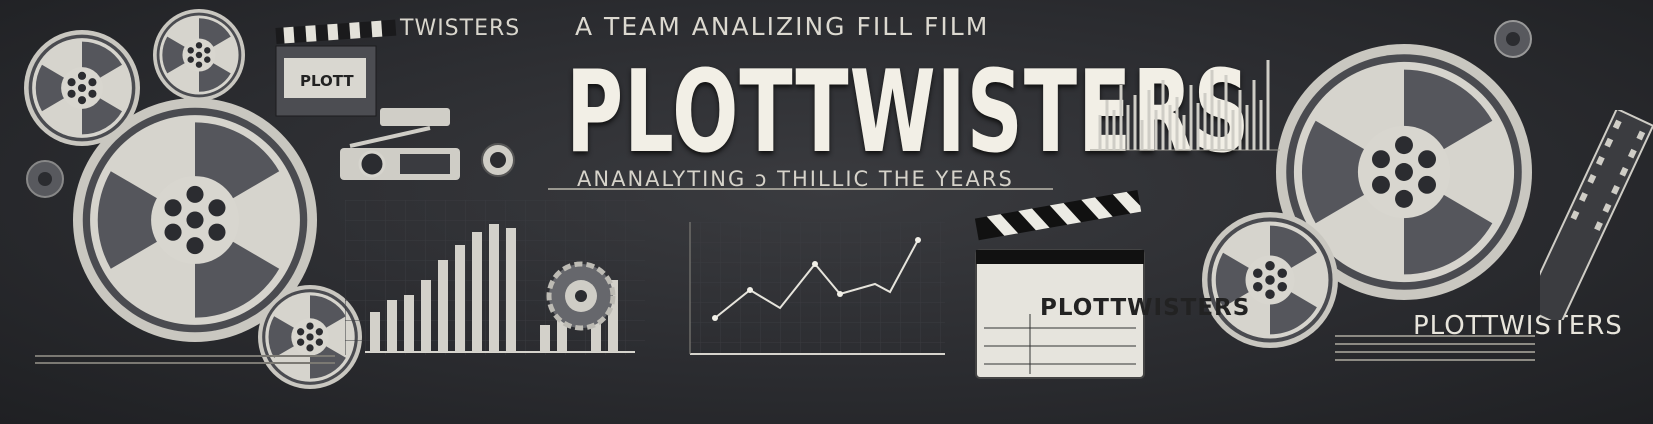 The width and height of the screenshot is (1653, 424). Describe the element at coordinates (800, 189) in the screenshot. I see `title-divider` at that location.